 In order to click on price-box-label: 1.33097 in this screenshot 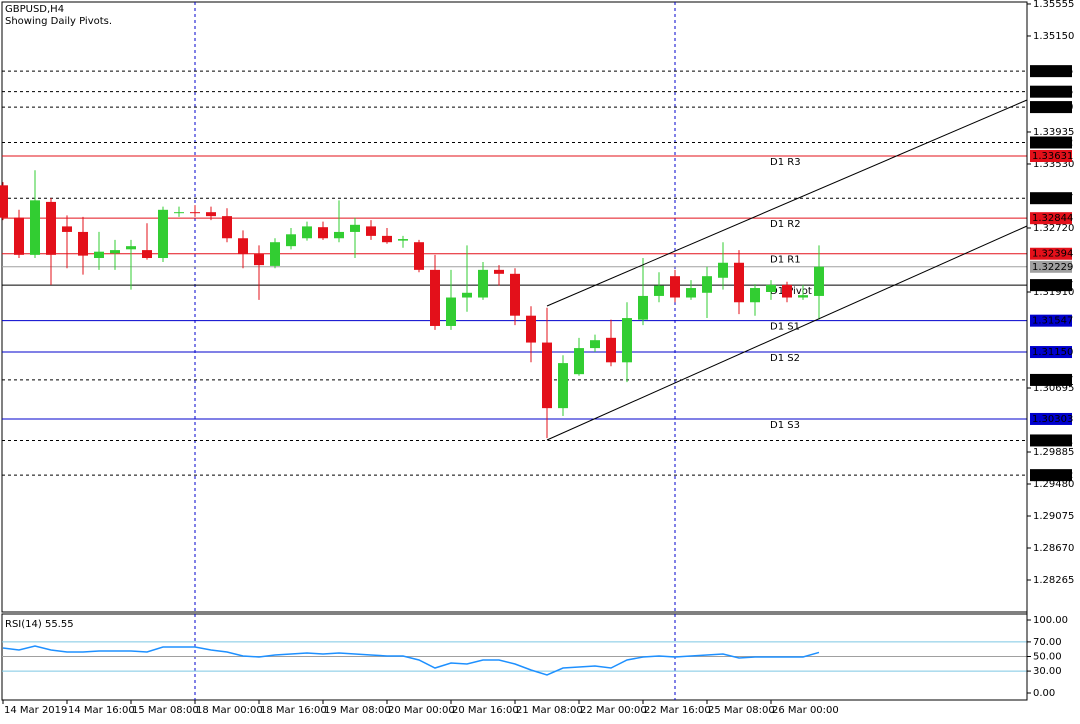, I will do `click(1052, 198)`.